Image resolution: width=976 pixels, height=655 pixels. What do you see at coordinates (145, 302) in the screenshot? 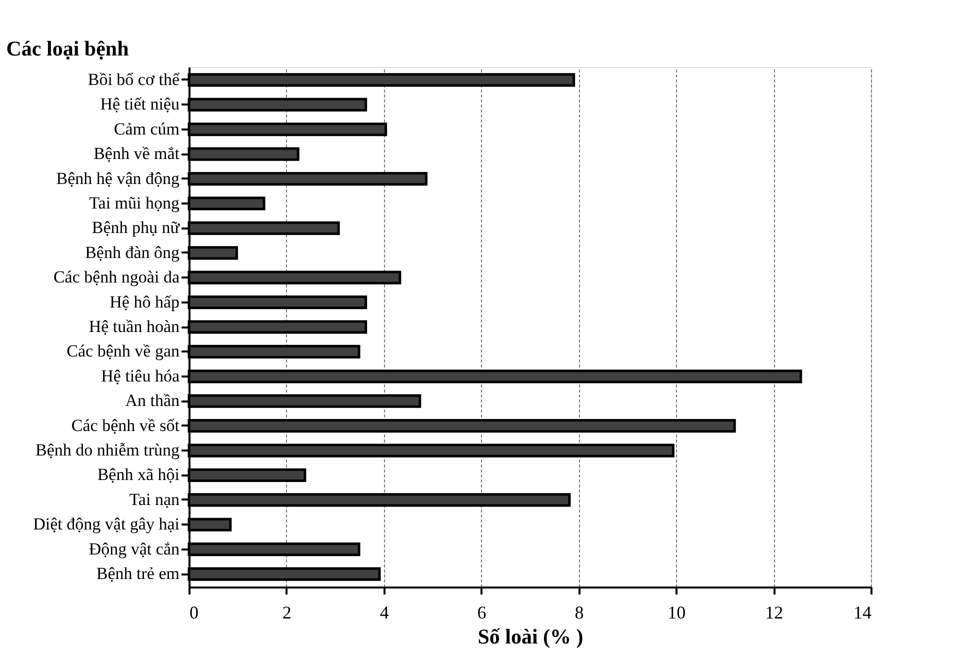
I see `y-tick-label: Hệ hô hấp` at bounding box center [145, 302].